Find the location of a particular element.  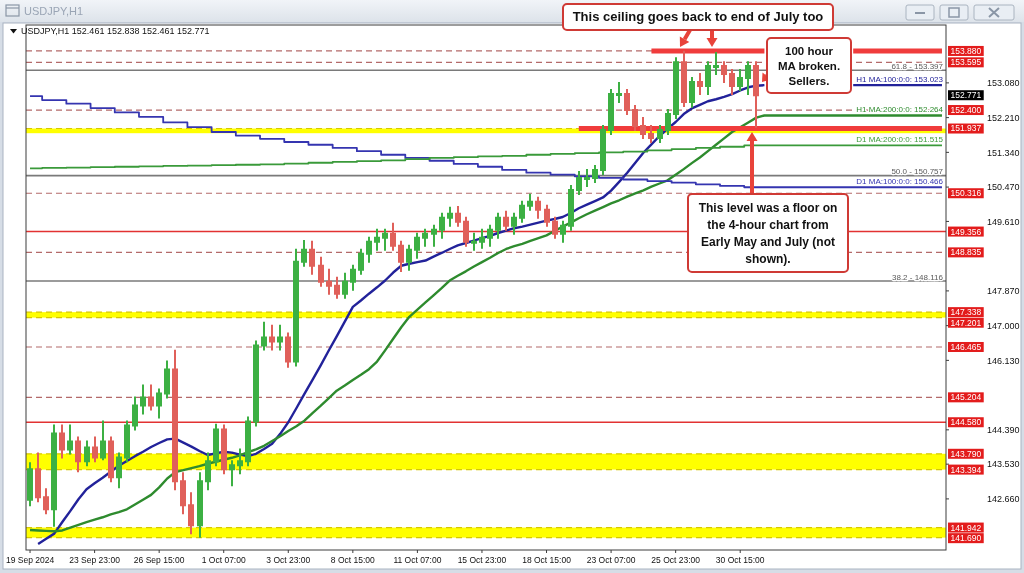

annotation: This level was a floor on the 4-hour chart from Early May and July (not shown). is located at coordinates (768, 234).